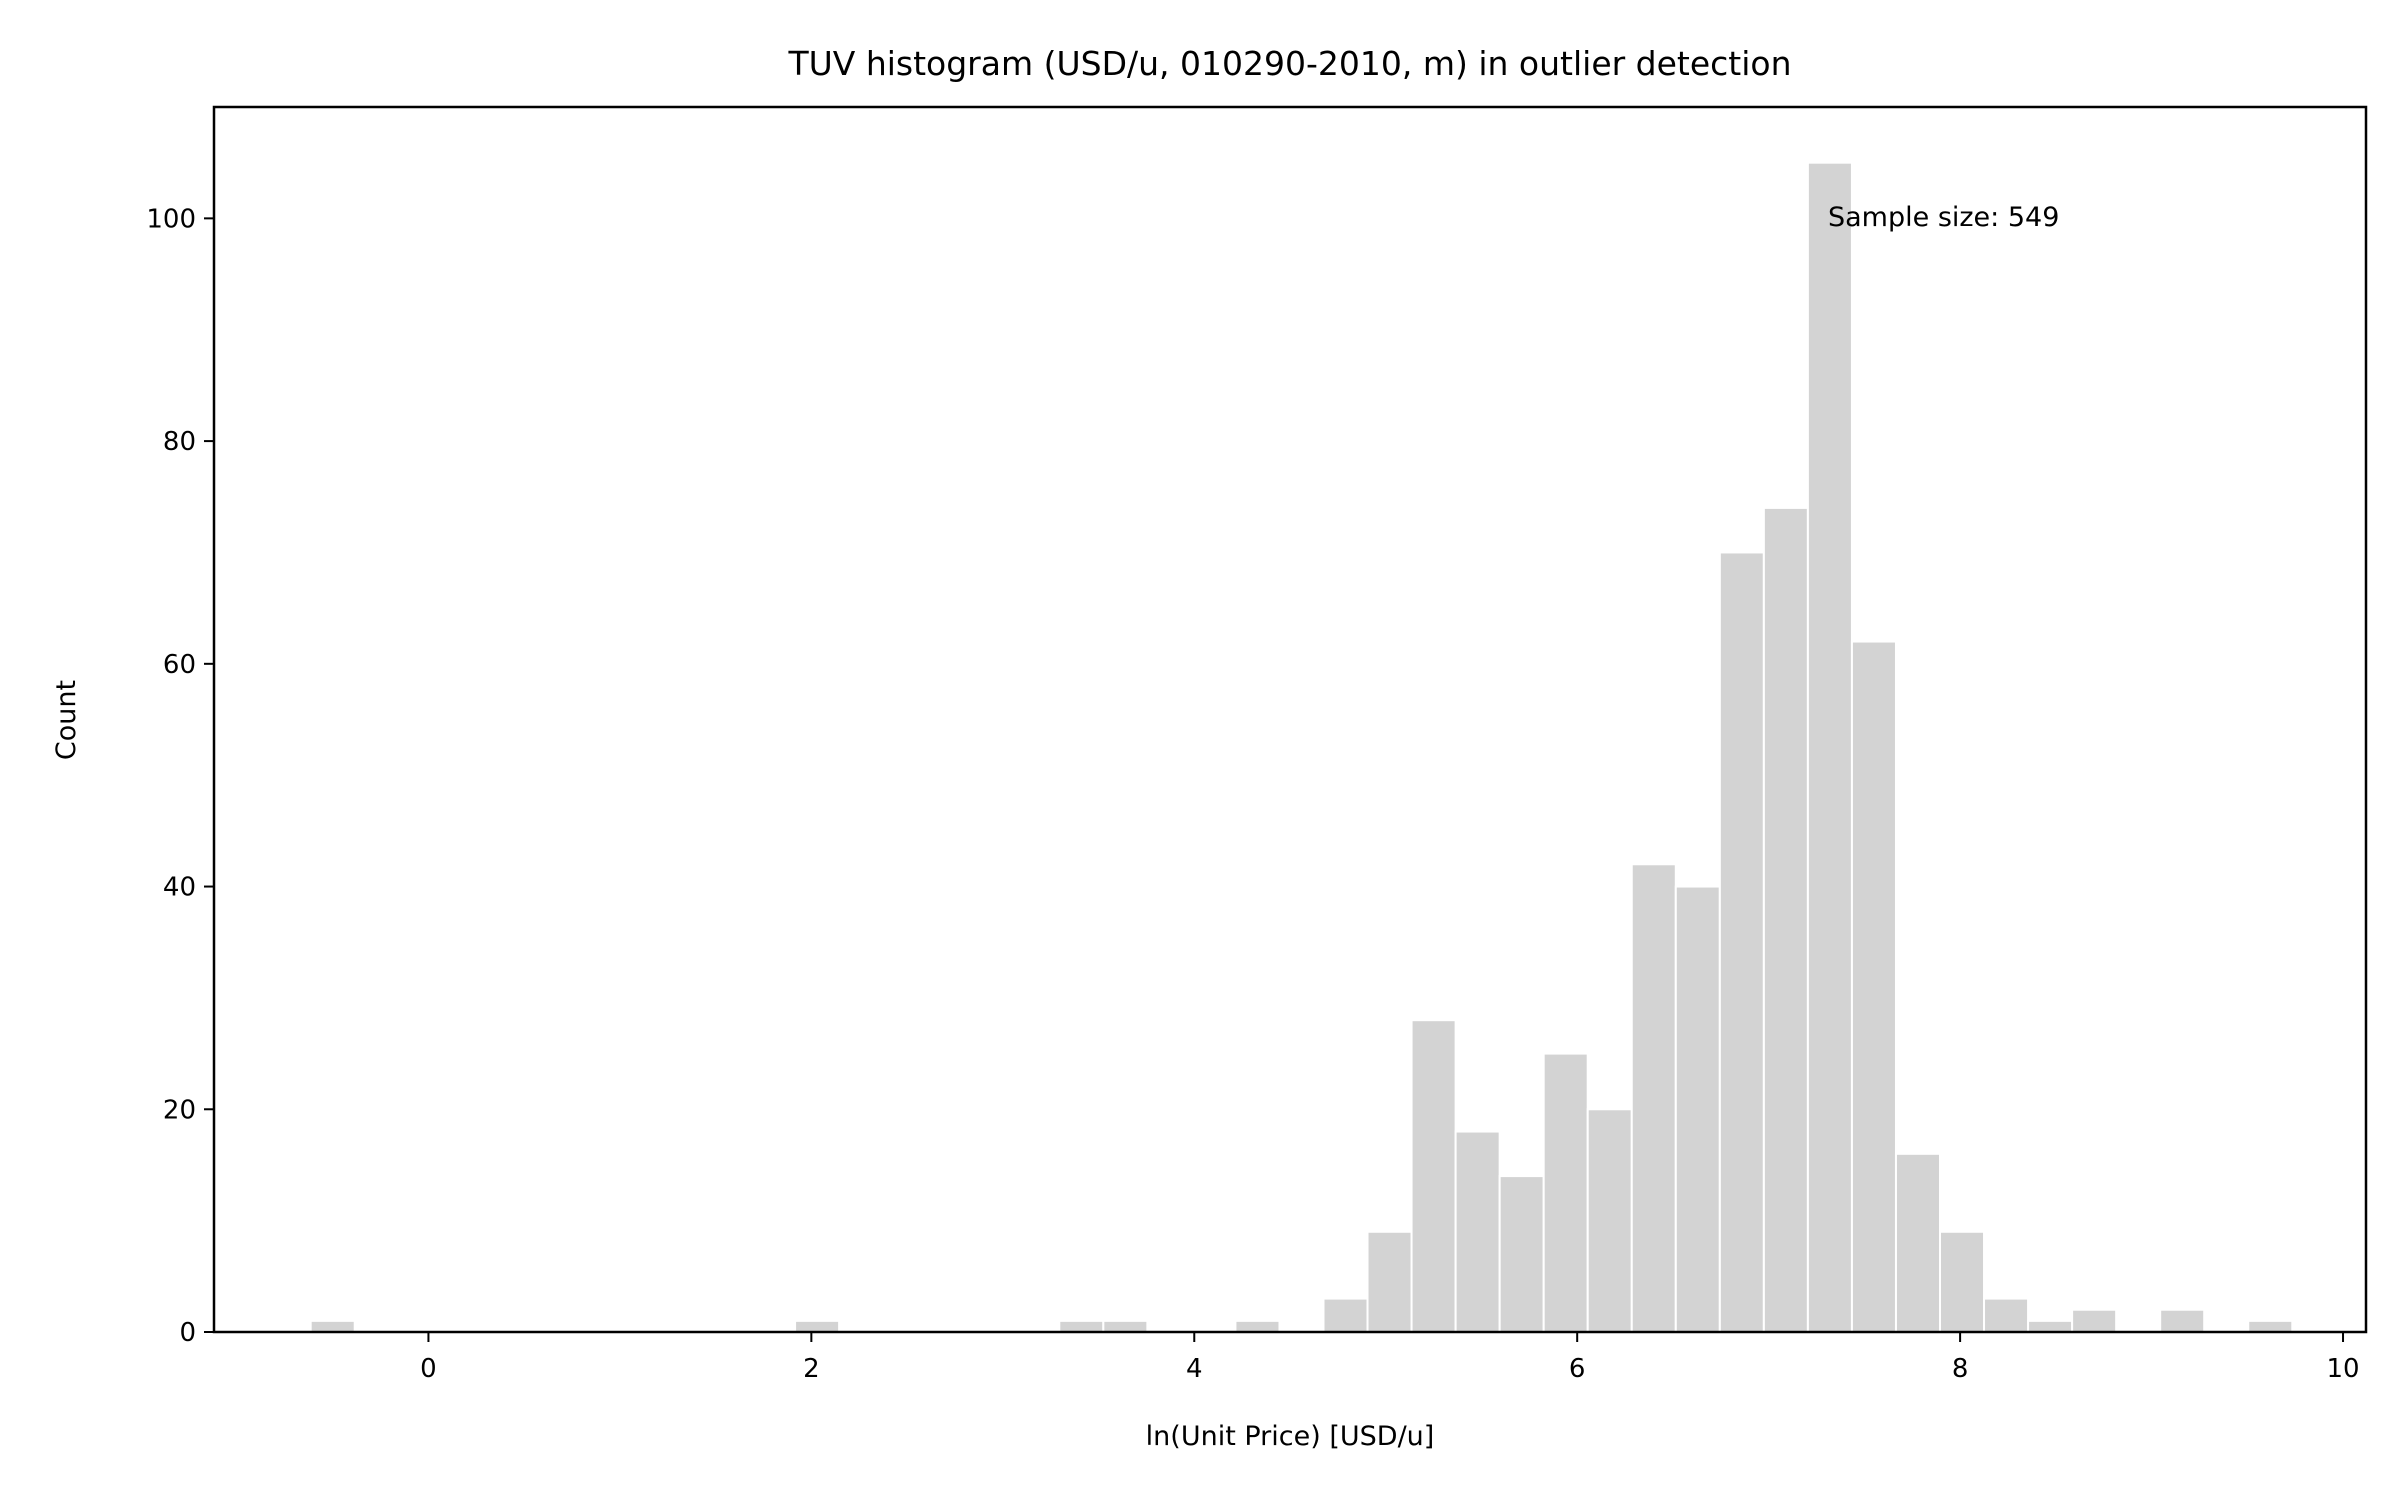 Image resolution: width=2400 pixels, height=1500 pixels. What do you see at coordinates (66, 720) in the screenshot?
I see `y-axis-label: Count` at bounding box center [66, 720].